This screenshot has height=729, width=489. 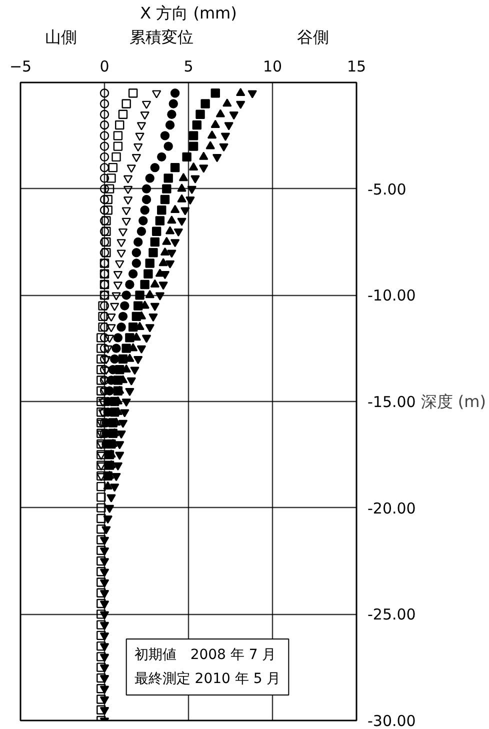 I want to click on y-tick-label: -5.00, so click(x=387, y=189).